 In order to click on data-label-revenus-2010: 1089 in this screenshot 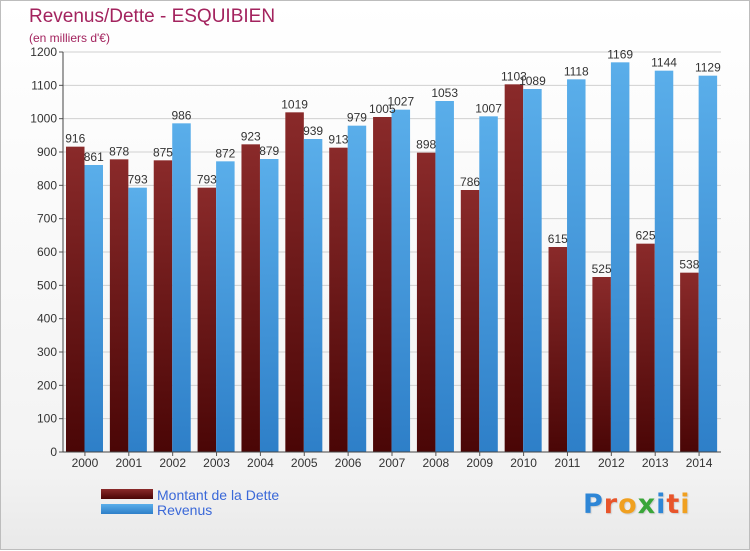, I will do `click(532, 81)`.